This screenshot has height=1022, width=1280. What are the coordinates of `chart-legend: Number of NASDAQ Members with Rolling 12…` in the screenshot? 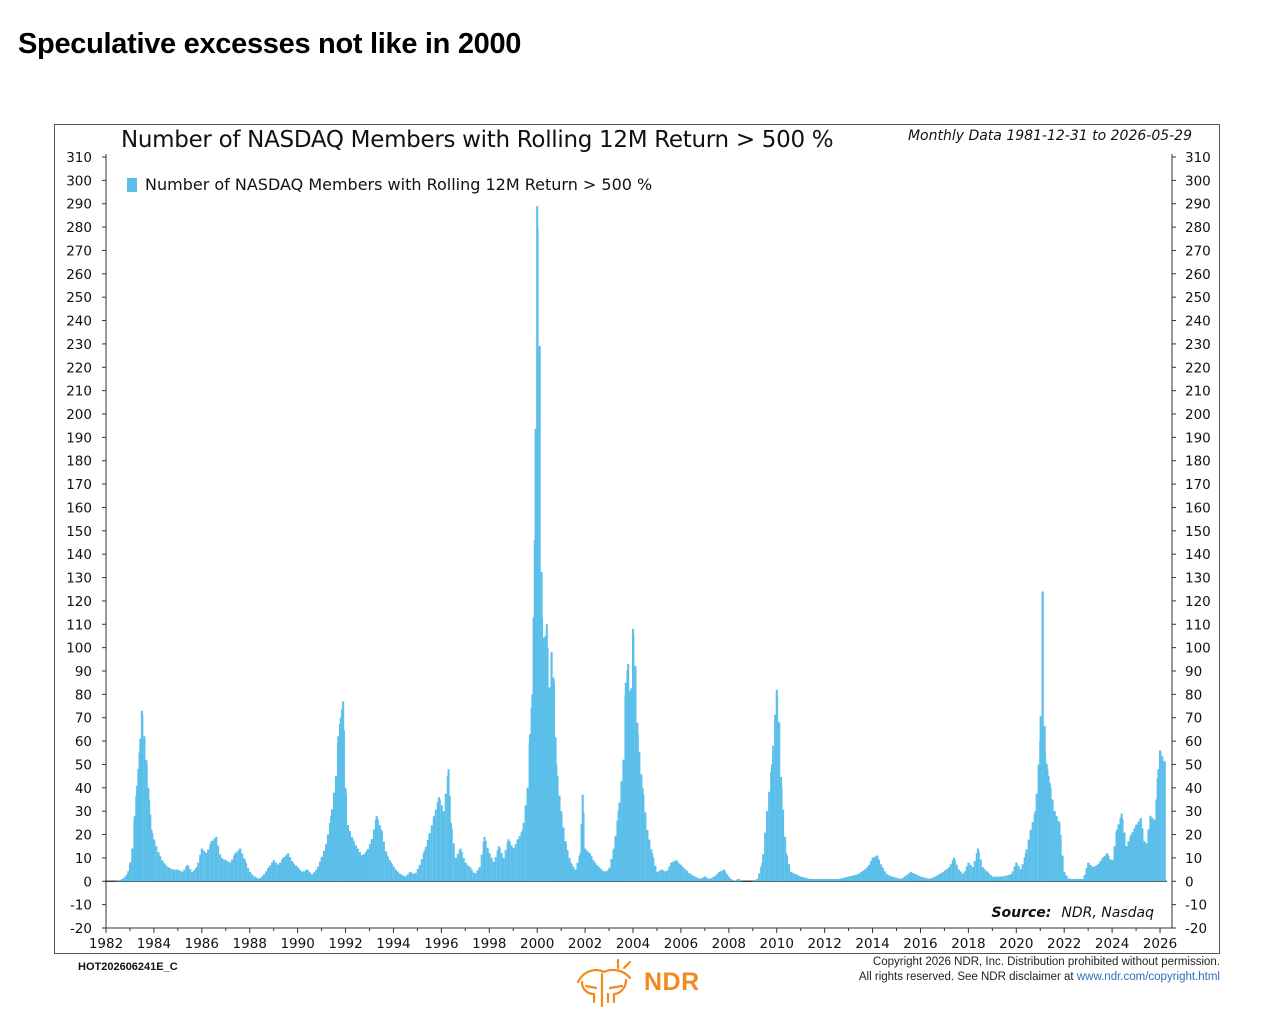 It's located at (389, 184).